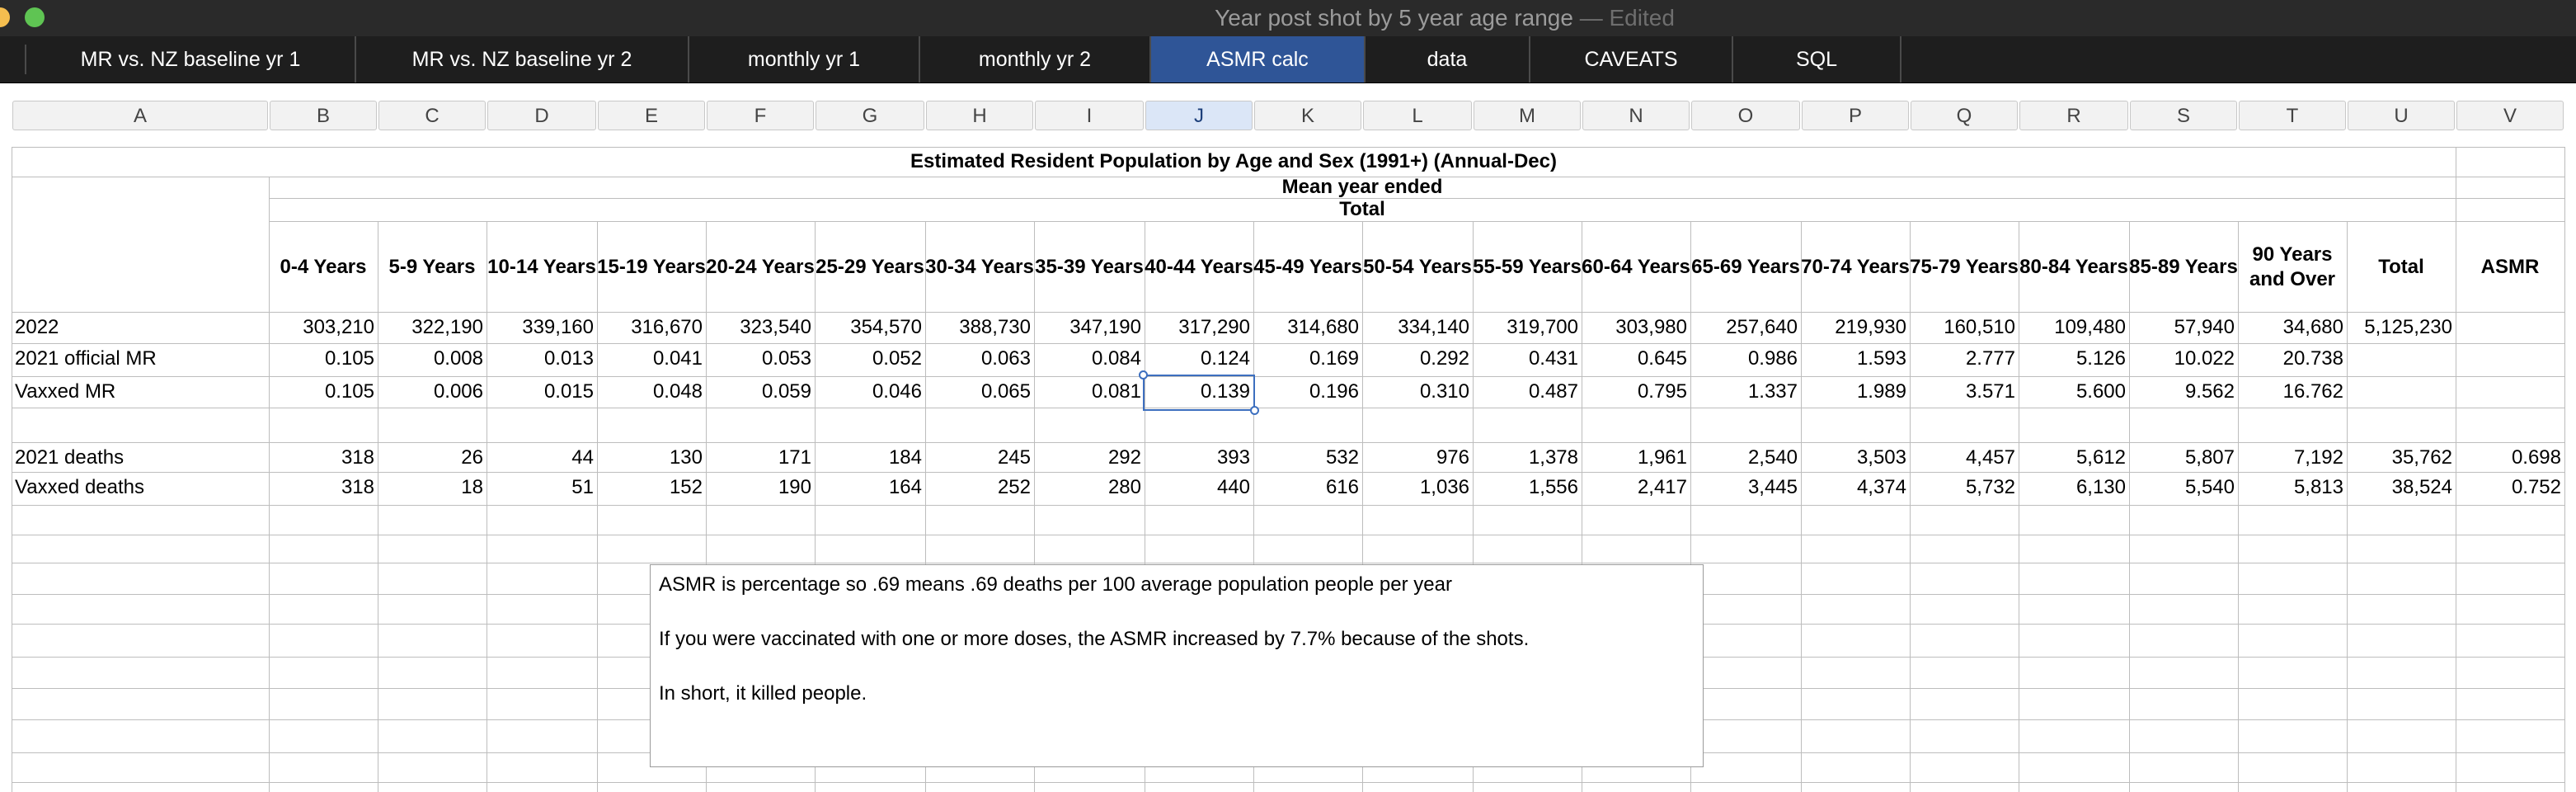 The image size is (2576, 792). What do you see at coordinates (886, 327) in the screenshot?
I see `table-cell: 354,570` at bounding box center [886, 327].